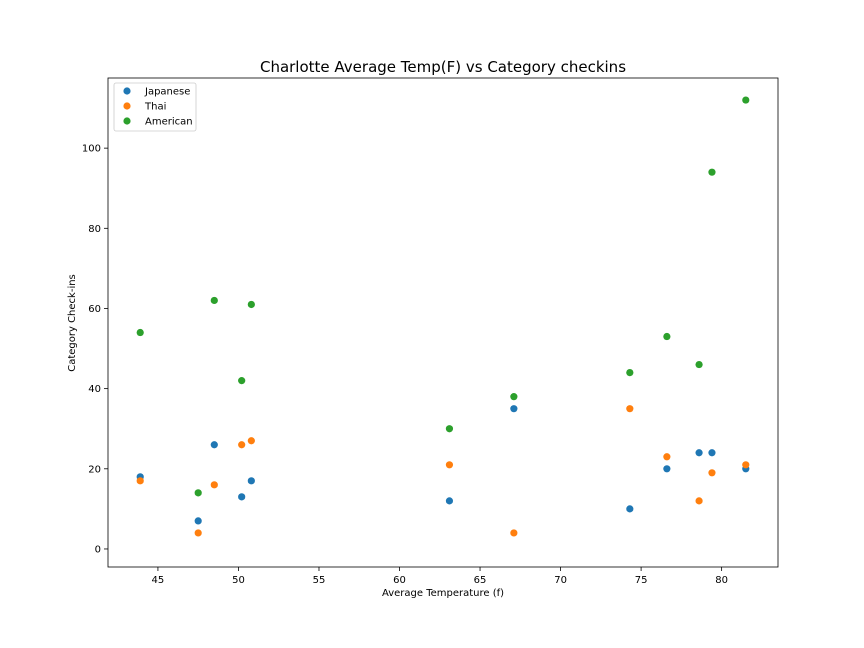 This screenshot has width=864, height=648. I want to click on legend: Japanese Thai American, so click(155, 107).